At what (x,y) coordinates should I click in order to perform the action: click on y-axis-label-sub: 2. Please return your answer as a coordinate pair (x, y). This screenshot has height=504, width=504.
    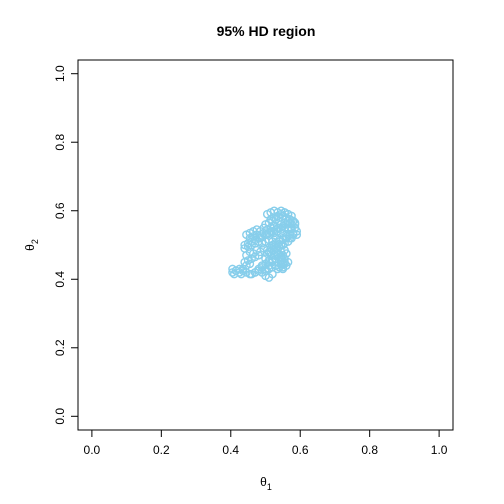
    Looking at the image, I should click on (35, 241).